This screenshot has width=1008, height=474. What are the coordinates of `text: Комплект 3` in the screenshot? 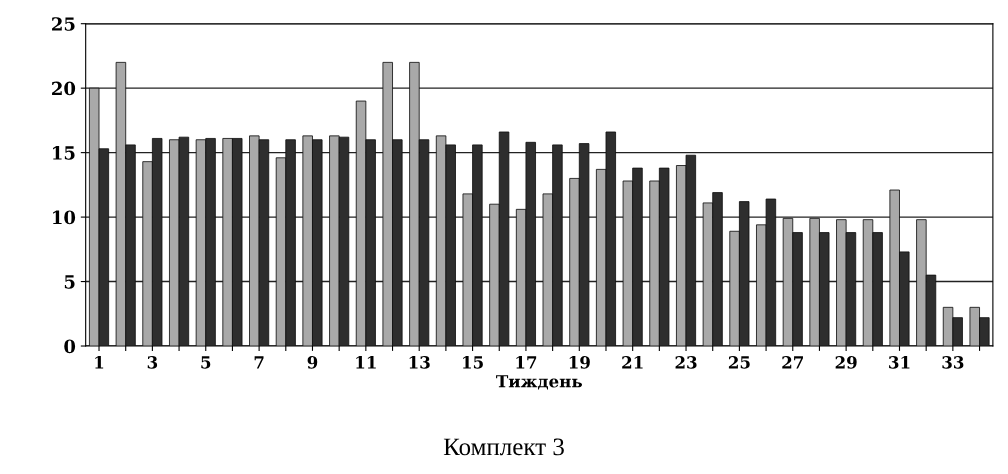 It's located at (503, 447).